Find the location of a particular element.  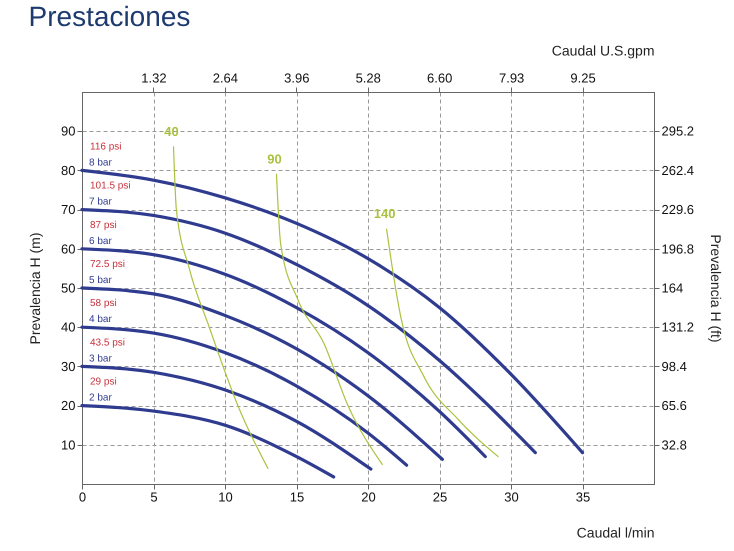

annotation: 58 psi is located at coordinates (103, 304).